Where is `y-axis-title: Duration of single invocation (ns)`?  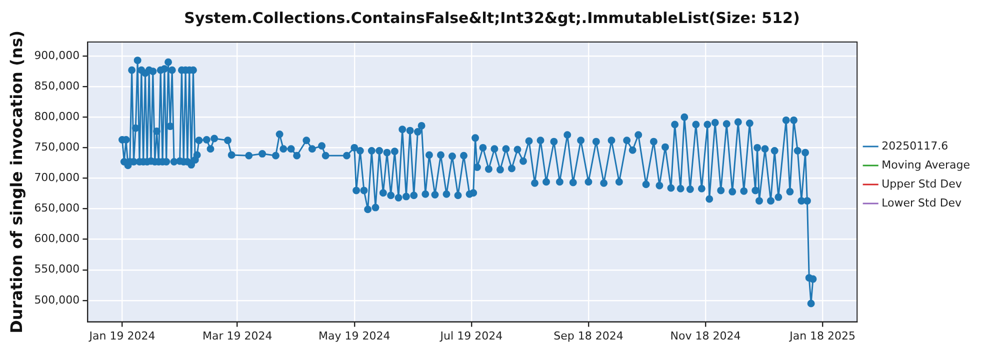
y-axis-title: Duration of single invocation (ns) is located at coordinates (16, 182).